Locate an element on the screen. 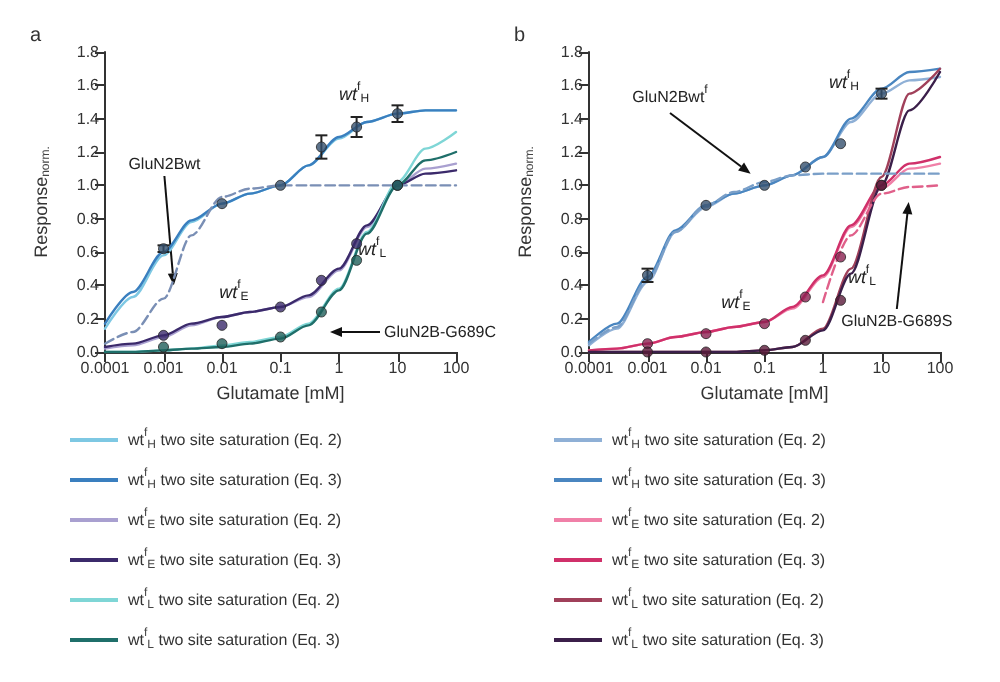 This screenshot has width=1000, height=682. annotation: GluN2Bwt is located at coordinates (165, 164).